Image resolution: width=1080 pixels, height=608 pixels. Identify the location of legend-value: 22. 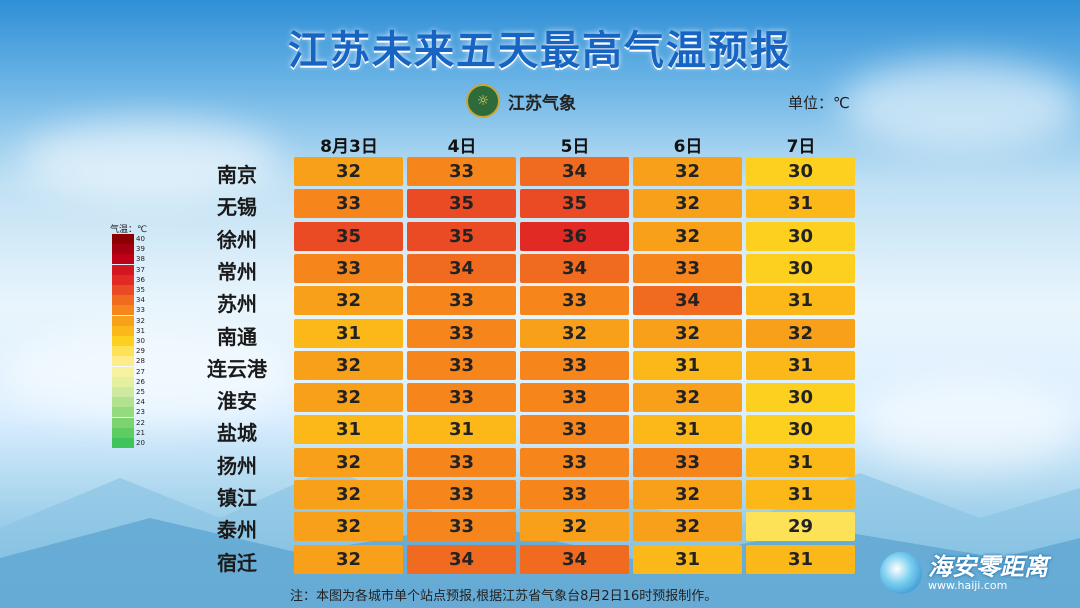
(140, 422).